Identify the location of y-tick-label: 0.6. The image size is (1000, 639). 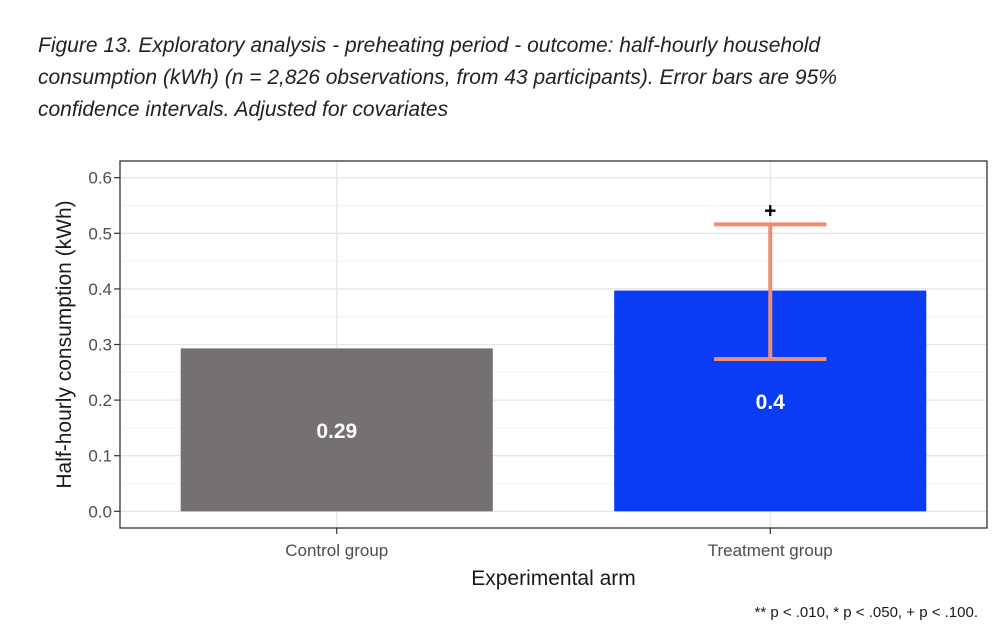
(100, 178).